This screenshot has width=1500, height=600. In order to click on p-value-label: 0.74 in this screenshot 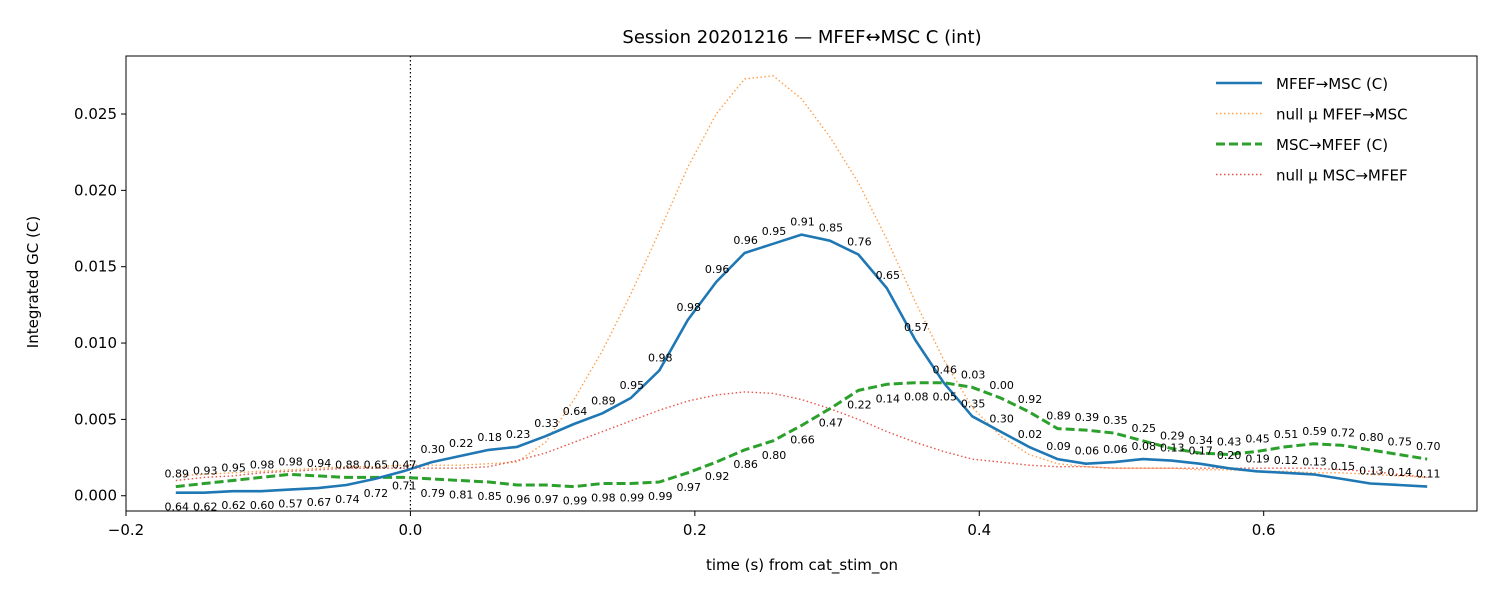, I will do `click(347, 499)`.